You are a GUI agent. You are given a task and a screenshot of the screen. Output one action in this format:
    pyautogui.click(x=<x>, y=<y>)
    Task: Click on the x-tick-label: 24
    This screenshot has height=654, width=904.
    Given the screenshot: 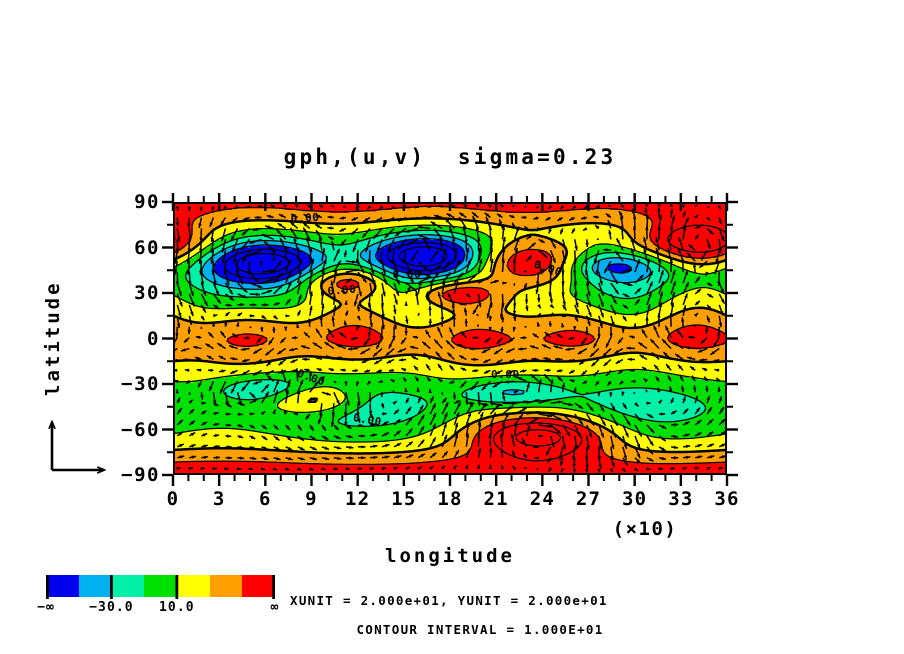 What is the action you would take?
    pyautogui.click(x=542, y=499)
    